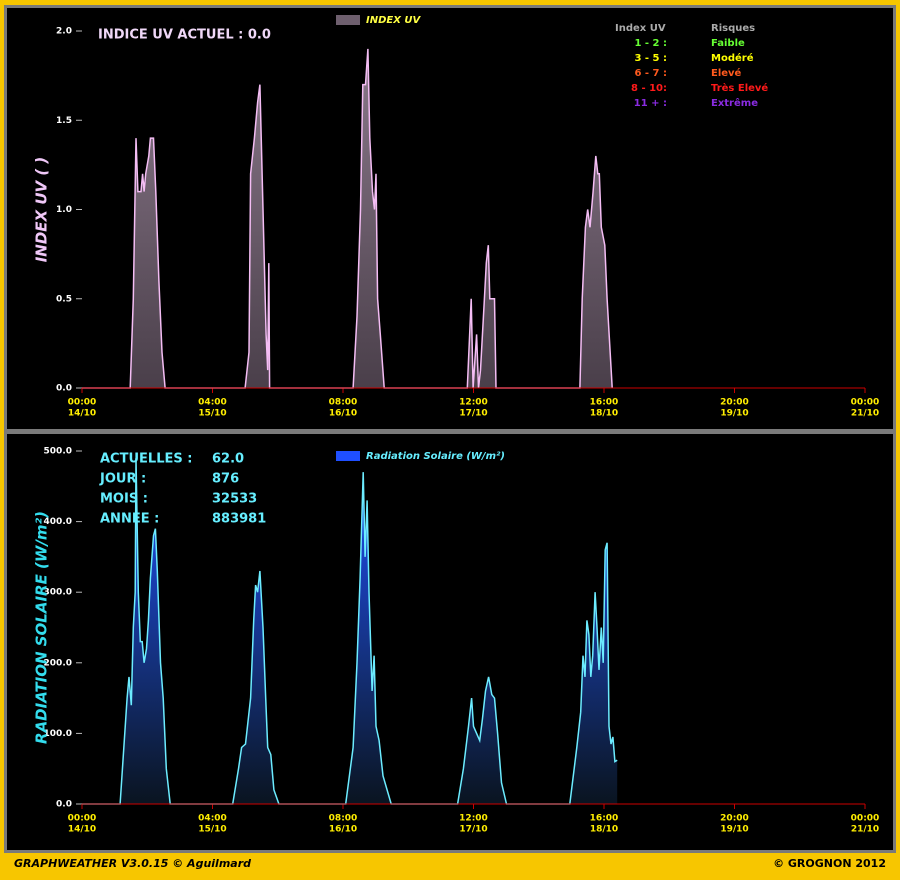 This screenshot has height=880, width=900. What do you see at coordinates (129, 519) in the screenshot?
I see `stat-label: ANNEE :` at bounding box center [129, 519].